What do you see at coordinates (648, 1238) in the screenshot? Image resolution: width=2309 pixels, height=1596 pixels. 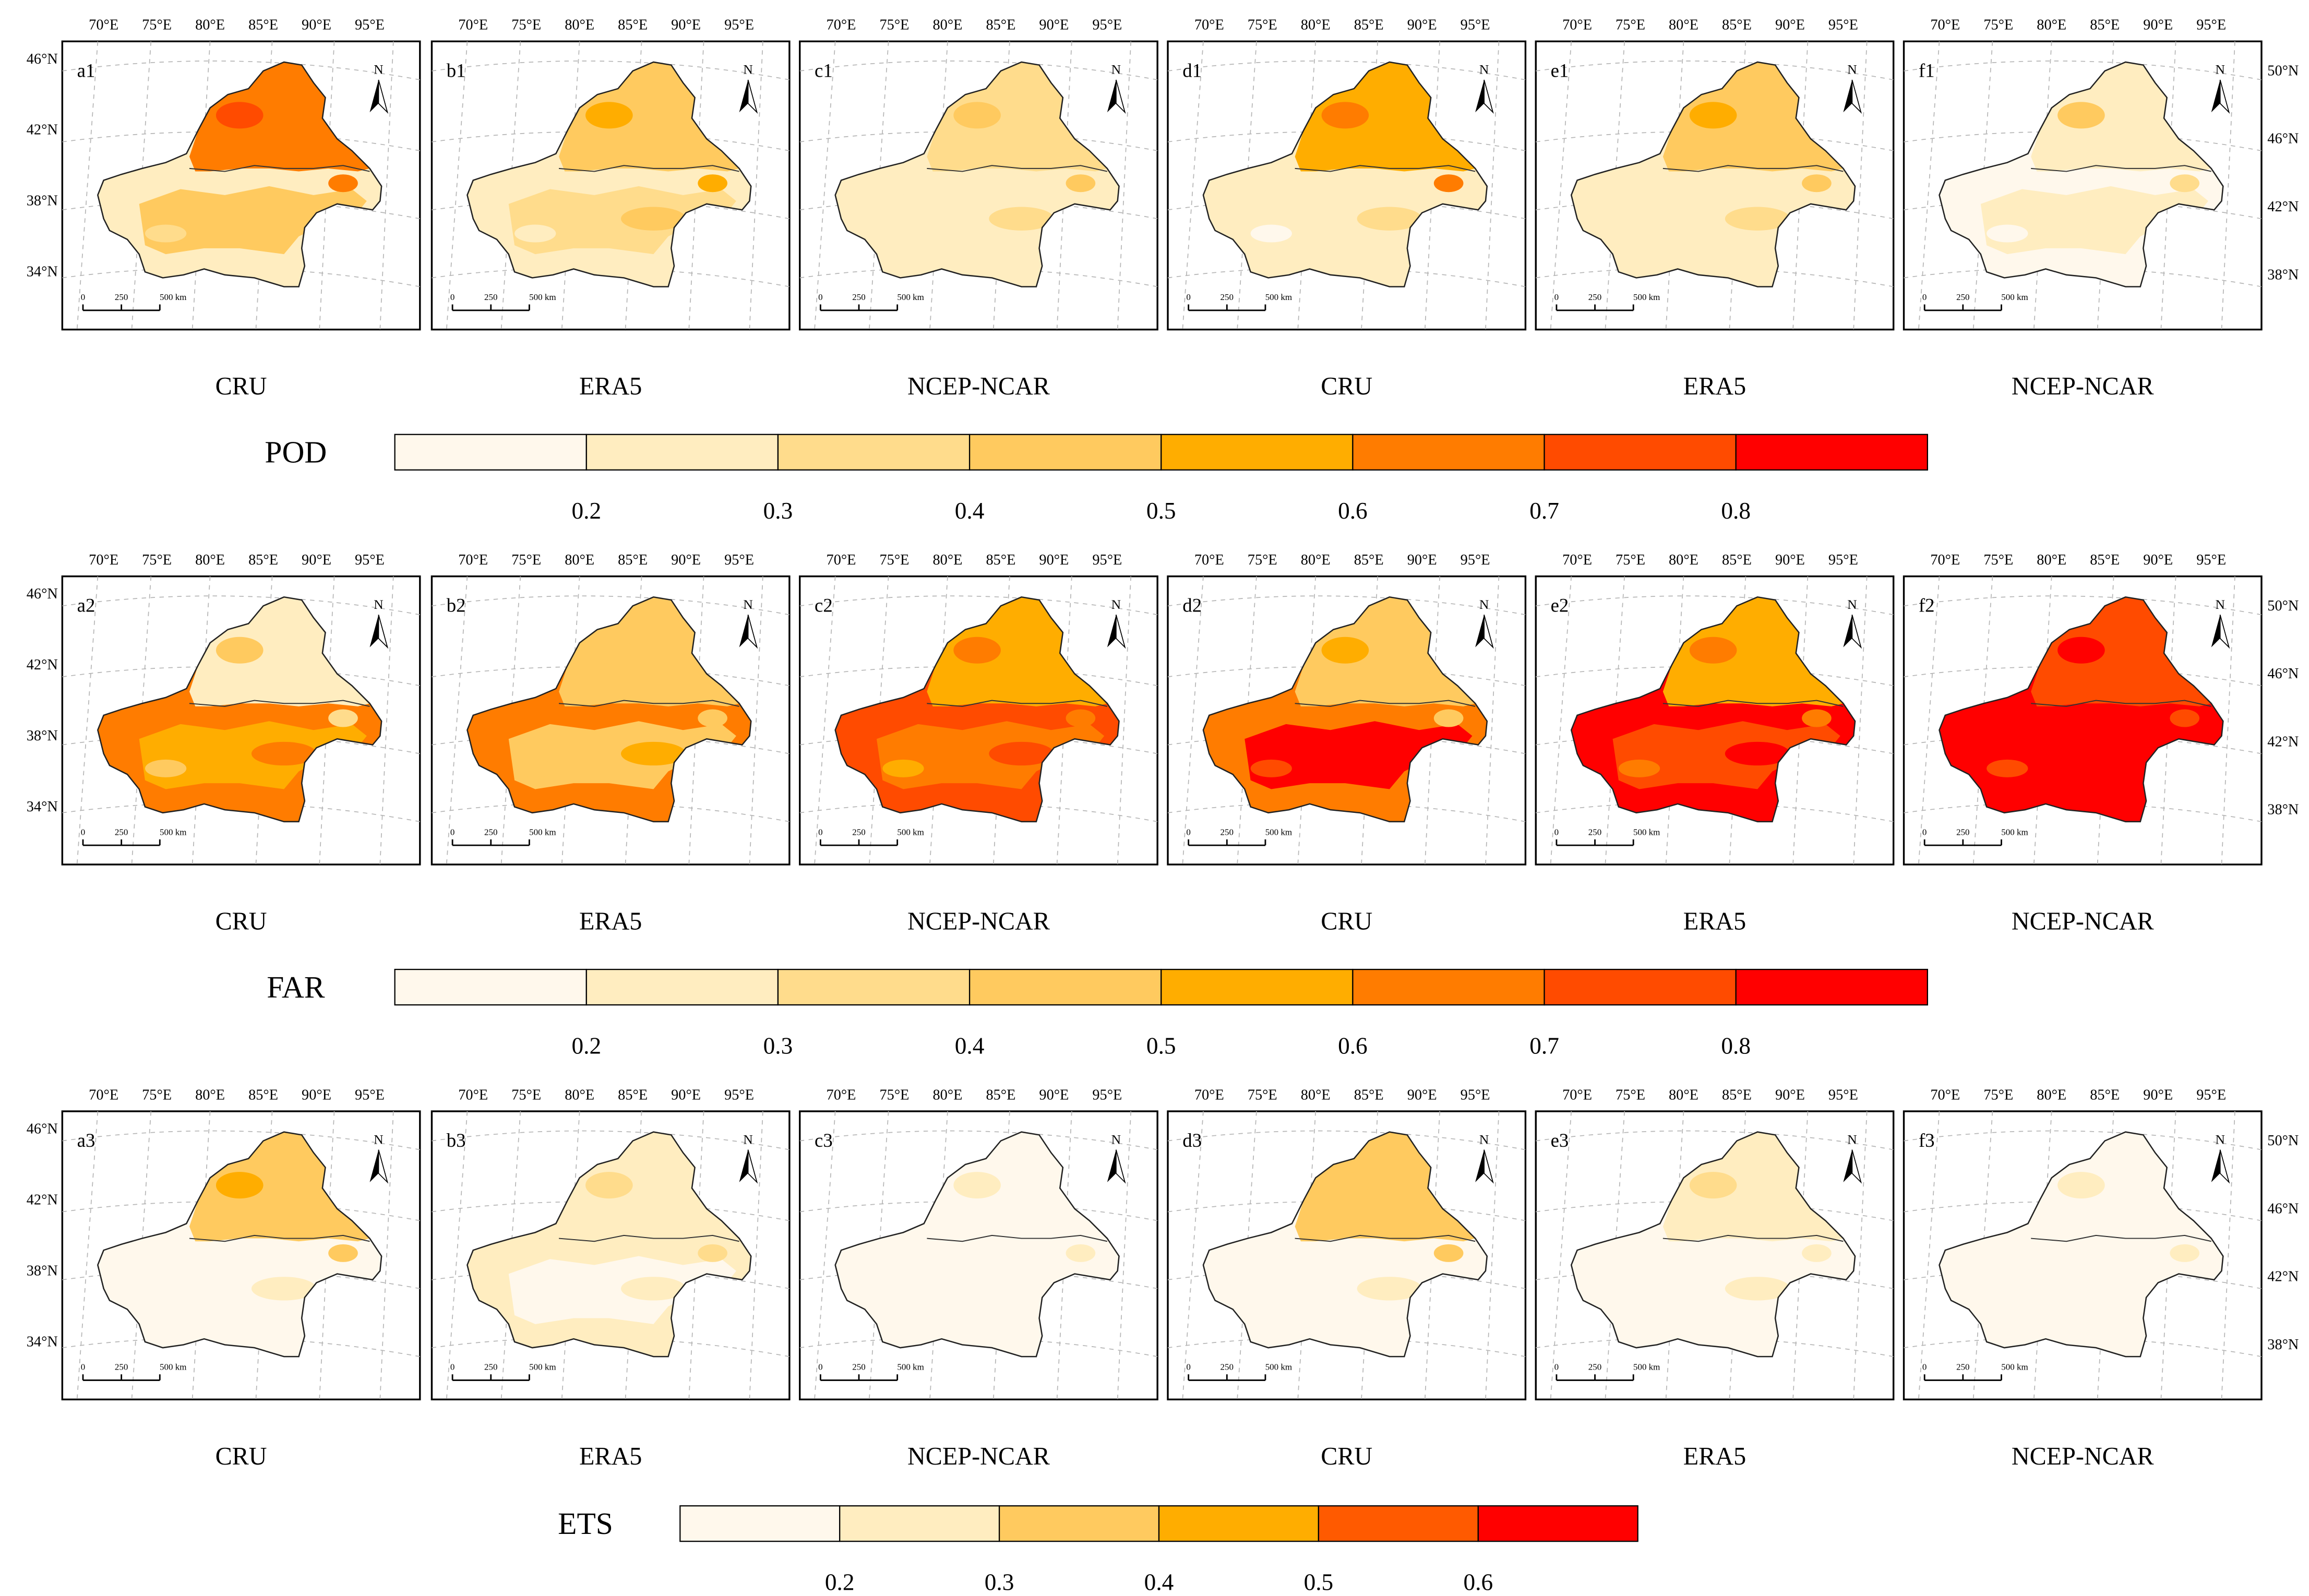 I see `subregion-boundary` at bounding box center [648, 1238].